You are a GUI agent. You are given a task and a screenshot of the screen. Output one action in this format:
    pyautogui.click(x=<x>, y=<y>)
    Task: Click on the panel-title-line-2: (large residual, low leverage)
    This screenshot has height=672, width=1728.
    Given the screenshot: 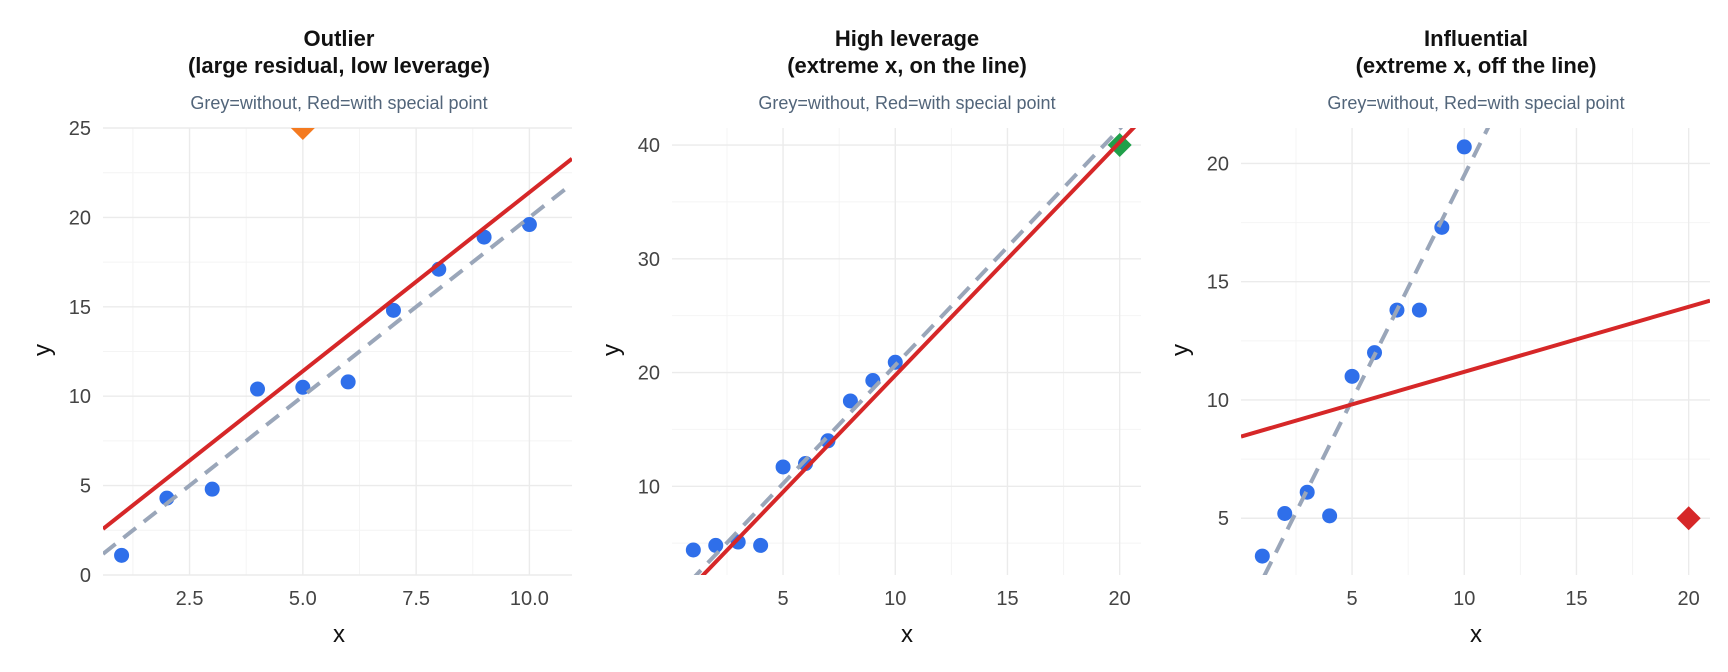 What is the action you would take?
    pyautogui.click(x=339, y=65)
    